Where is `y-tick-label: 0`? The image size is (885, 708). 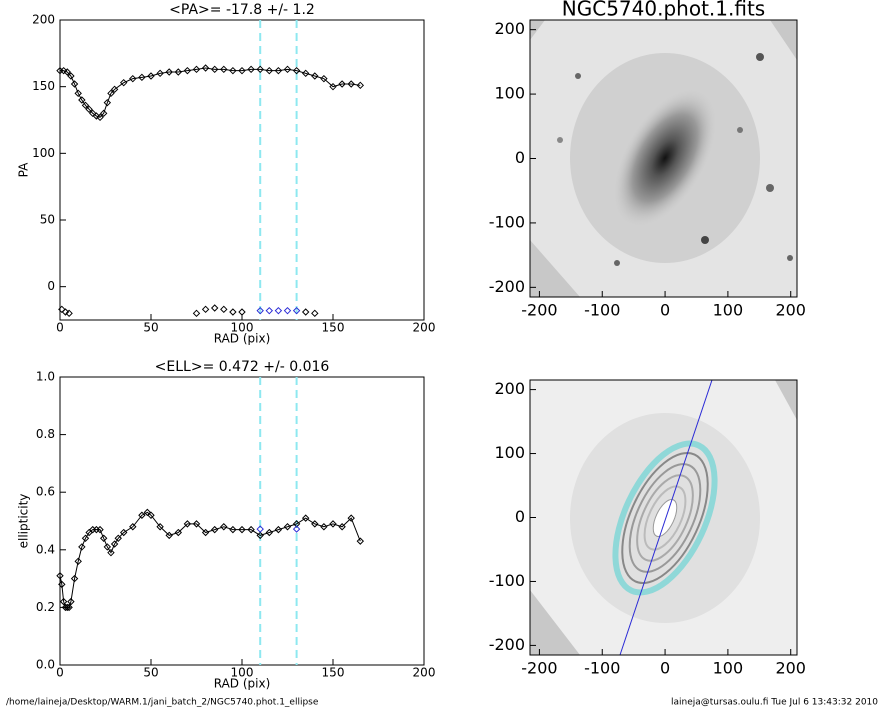 y-tick-label: 0 is located at coordinates (520, 157).